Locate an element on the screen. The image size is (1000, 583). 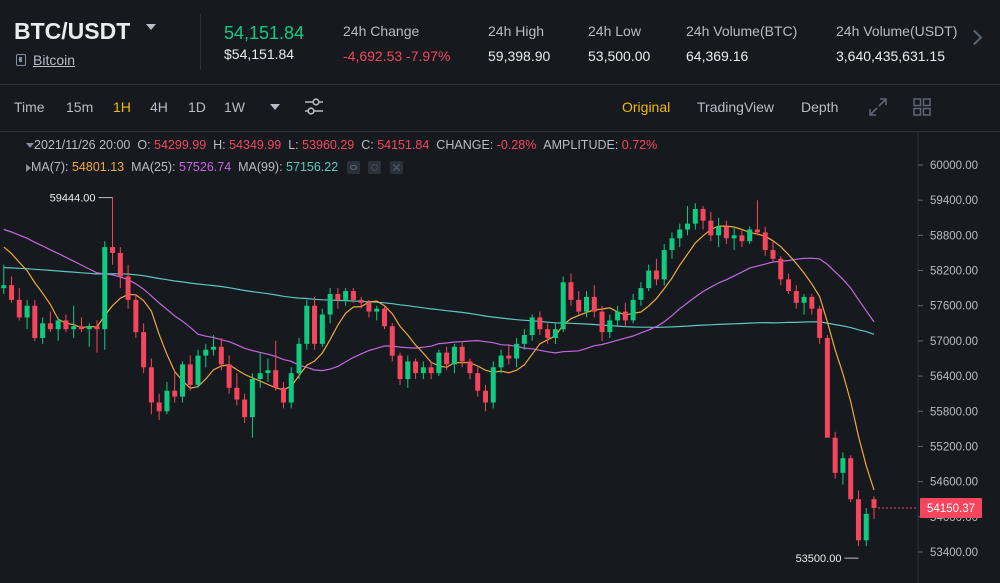
view-depth: Depth is located at coordinates (820, 107).